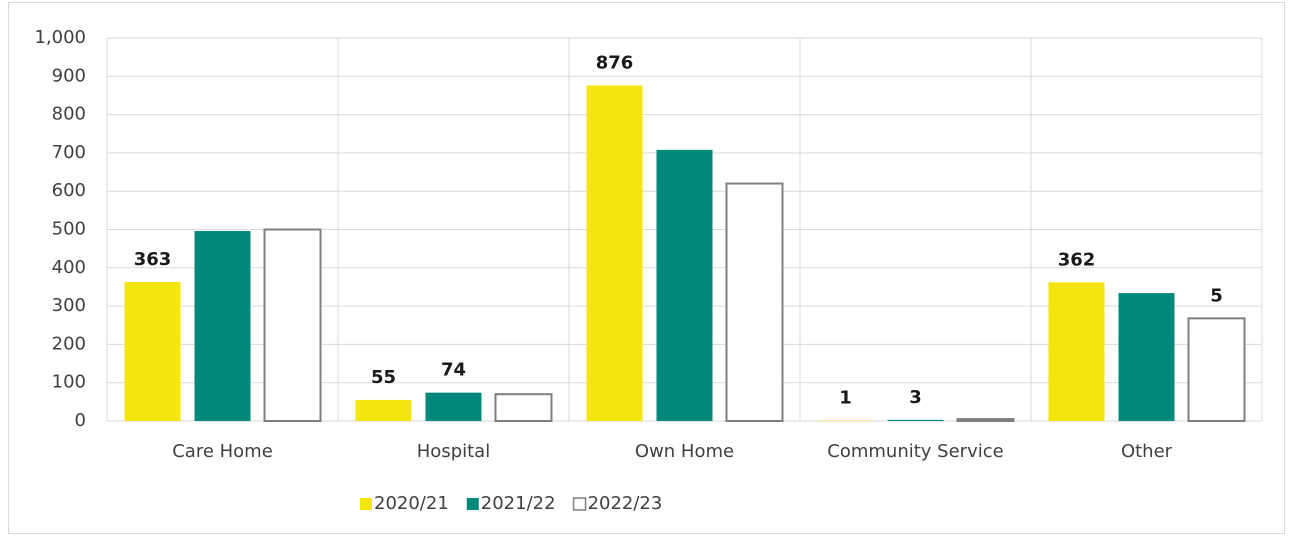 Image resolution: width=1293 pixels, height=536 pixels. What do you see at coordinates (69, 382) in the screenshot?
I see `y-tick-label: 100` at bounding box center [69, 382].